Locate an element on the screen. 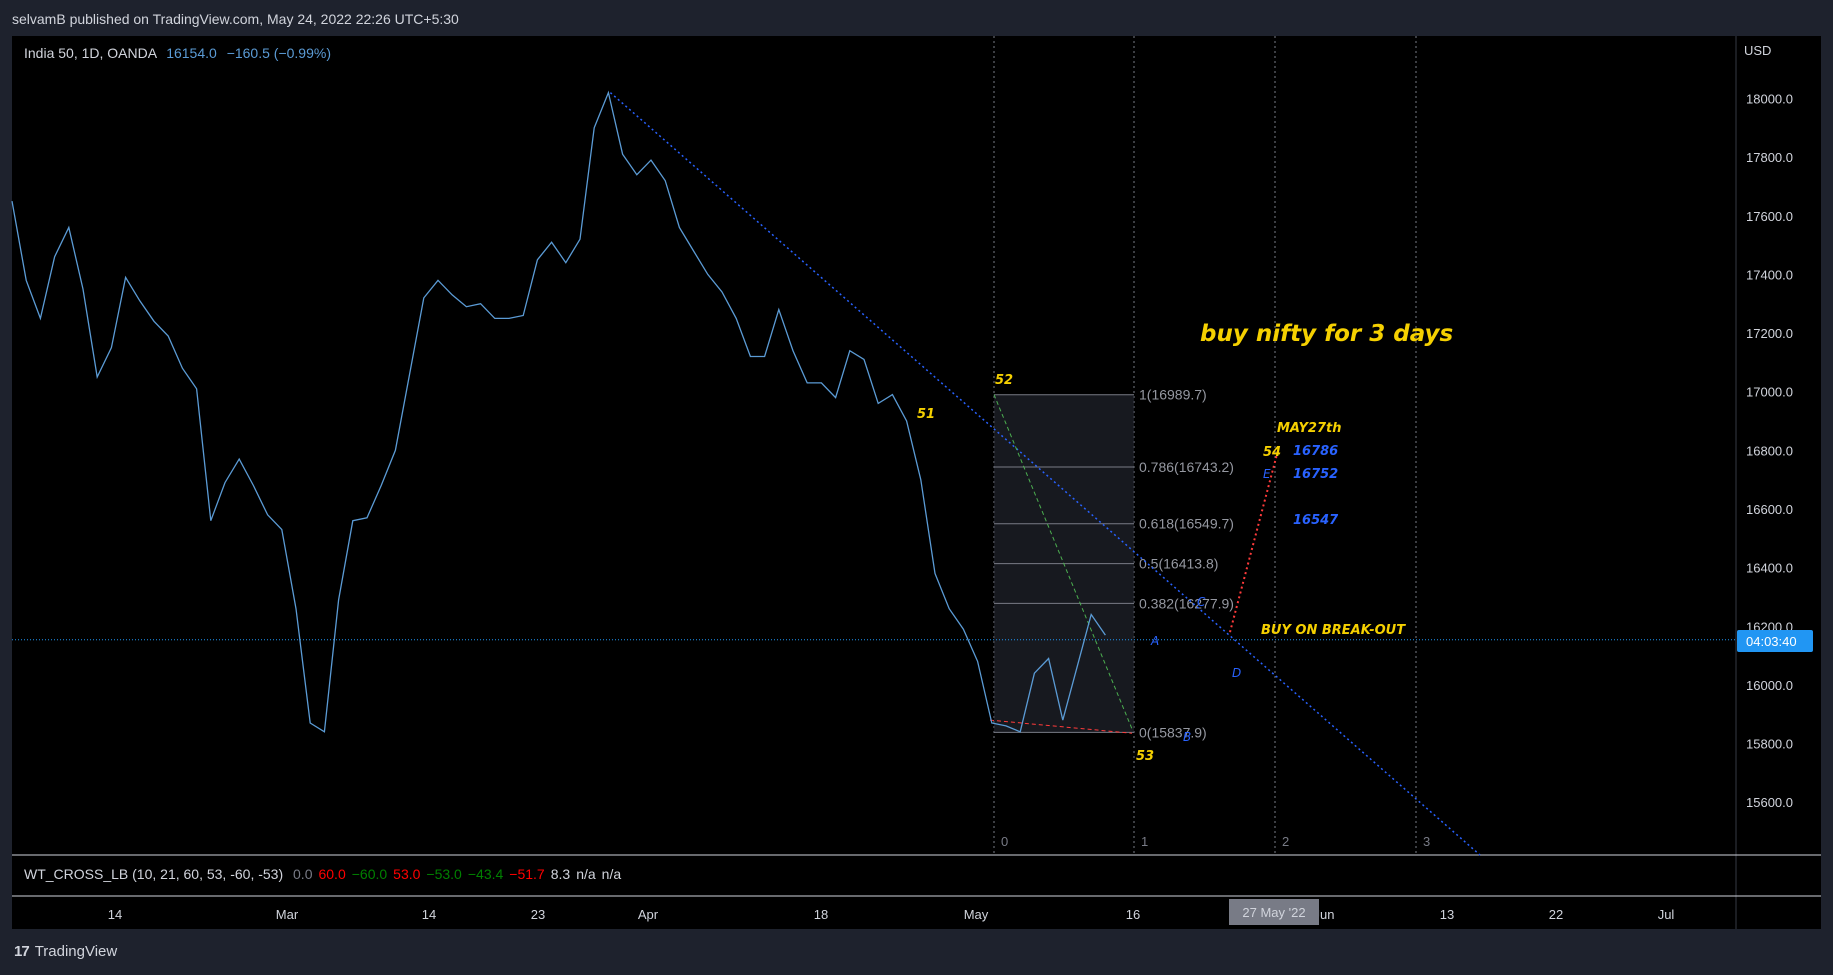 The image size is (1833, 975). oscillator-value: 0.0 is located at coordinates (303, 874).